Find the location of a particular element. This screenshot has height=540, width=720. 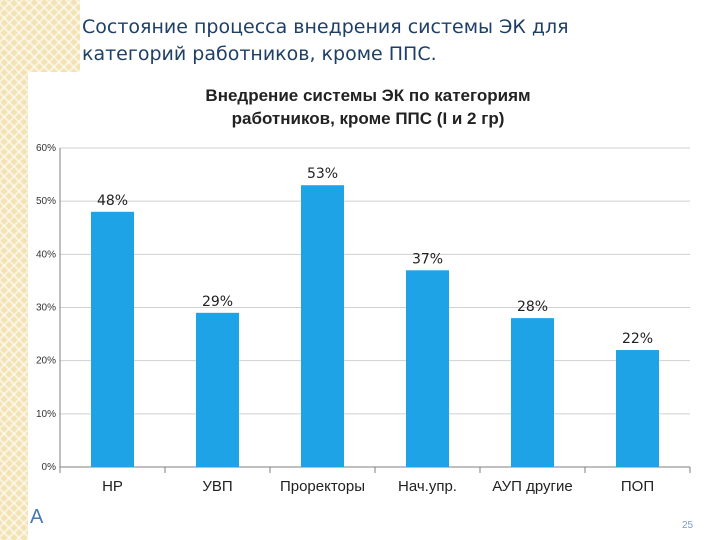

slide-title-line-2: категорий работников, кроме ППС. is located at coordinates (259, 54).